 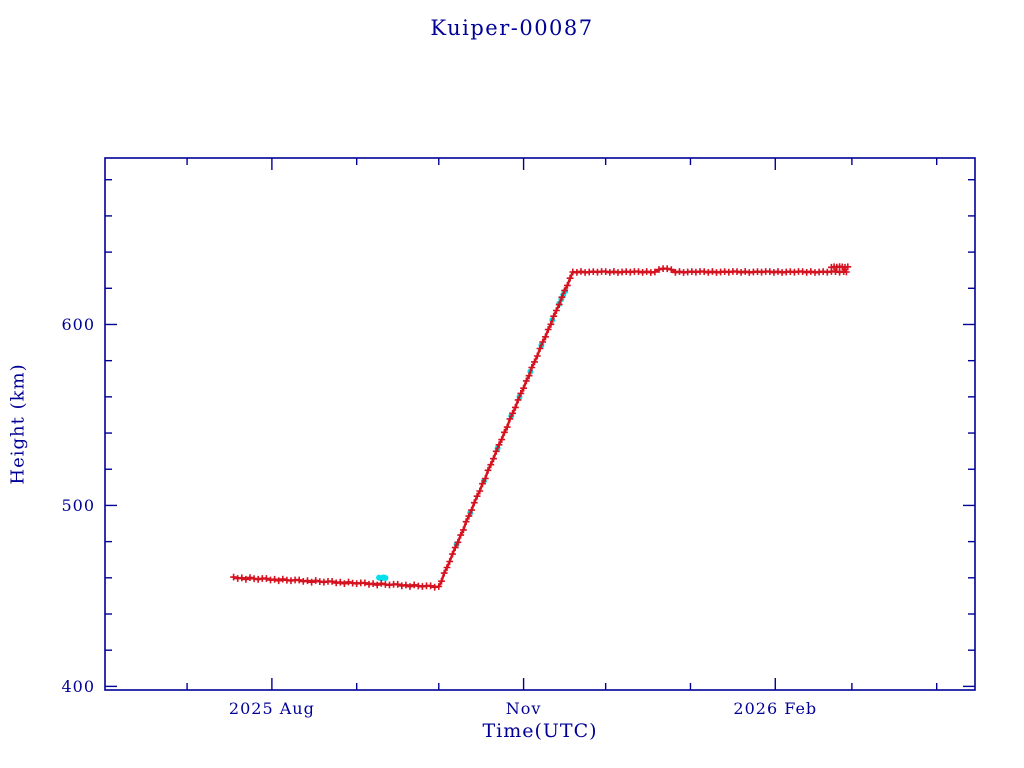 I want to click on y-tick-label: 400, so click(x=78, y=686).